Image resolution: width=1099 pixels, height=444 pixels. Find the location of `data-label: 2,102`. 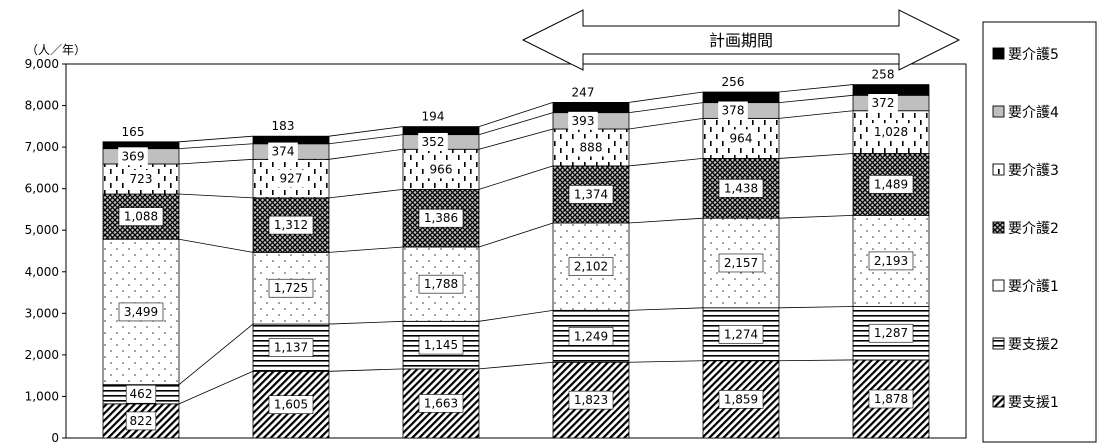

data-label: 2,102 is located at coordinates (591, 267).